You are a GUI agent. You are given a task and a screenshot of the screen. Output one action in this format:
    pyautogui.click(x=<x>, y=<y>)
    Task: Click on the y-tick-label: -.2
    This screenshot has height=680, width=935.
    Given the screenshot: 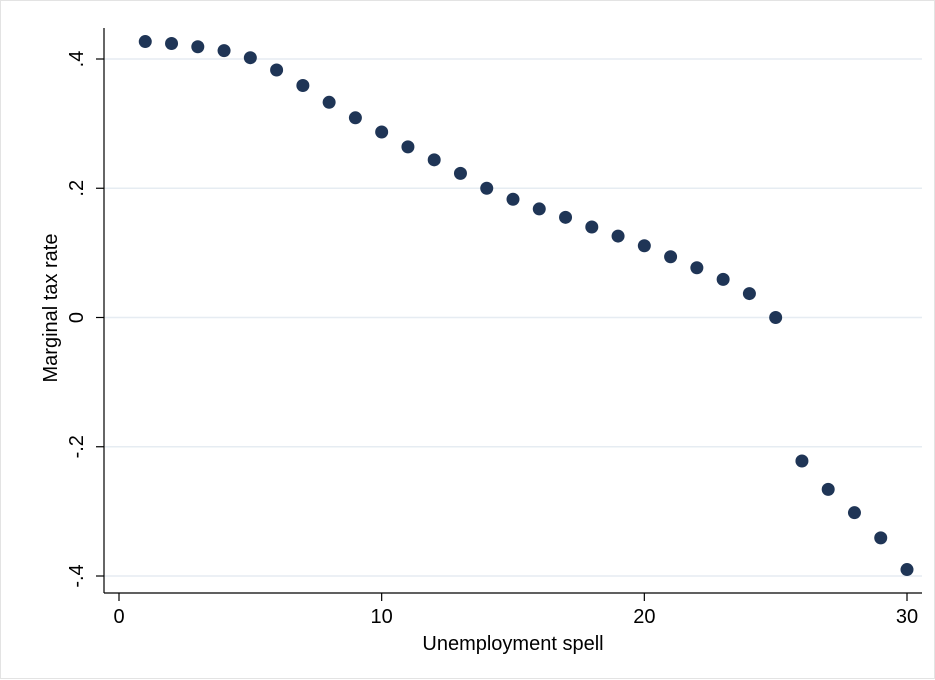 What is the action you would take?
    pyautogui.click(x=77, y=446)
    